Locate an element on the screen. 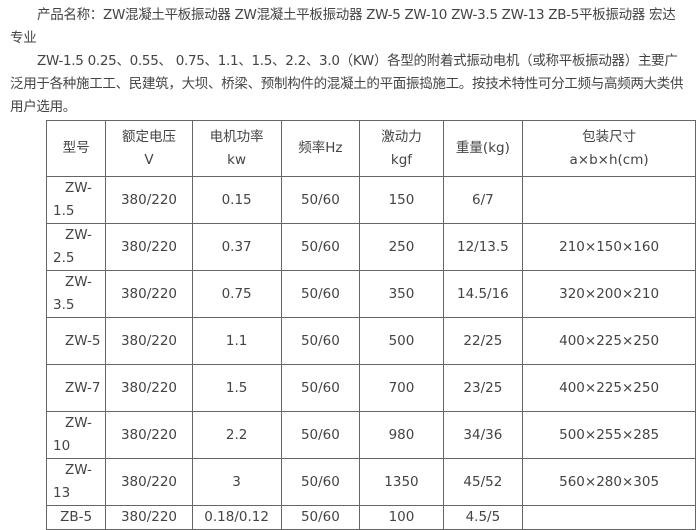 The height and width of the screenshot is (530, 696). header-text: 激动力 is located at coordinates (401, 136).